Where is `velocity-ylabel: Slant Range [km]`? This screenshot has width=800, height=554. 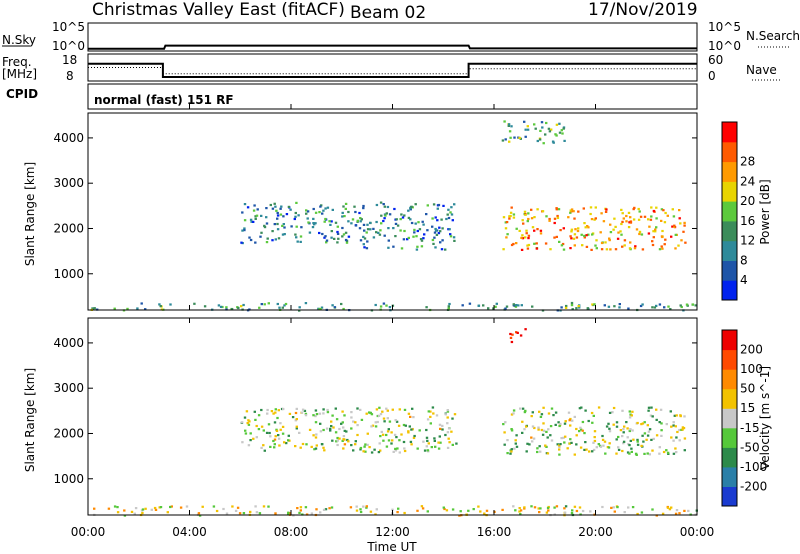 velocity-ylabel: Slant Range [km] is located at coordinates (30, 420).